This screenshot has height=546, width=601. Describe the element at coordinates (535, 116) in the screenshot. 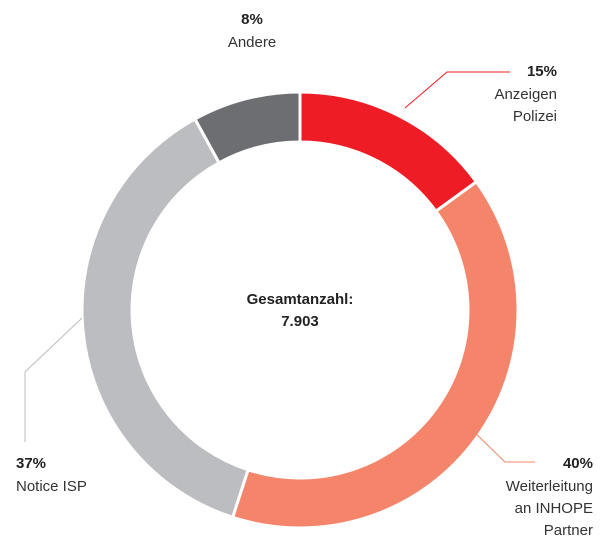

I see `category-label: Polizei` at that location.